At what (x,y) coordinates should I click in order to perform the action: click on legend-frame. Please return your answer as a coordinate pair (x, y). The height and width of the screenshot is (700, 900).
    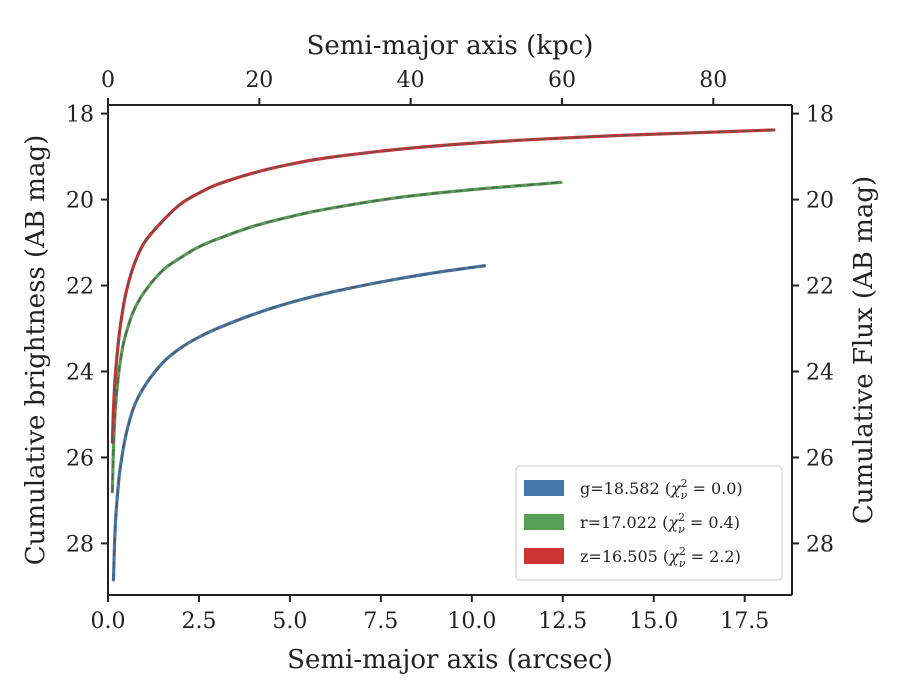
    Looking at the image, I should click on (649, 523).